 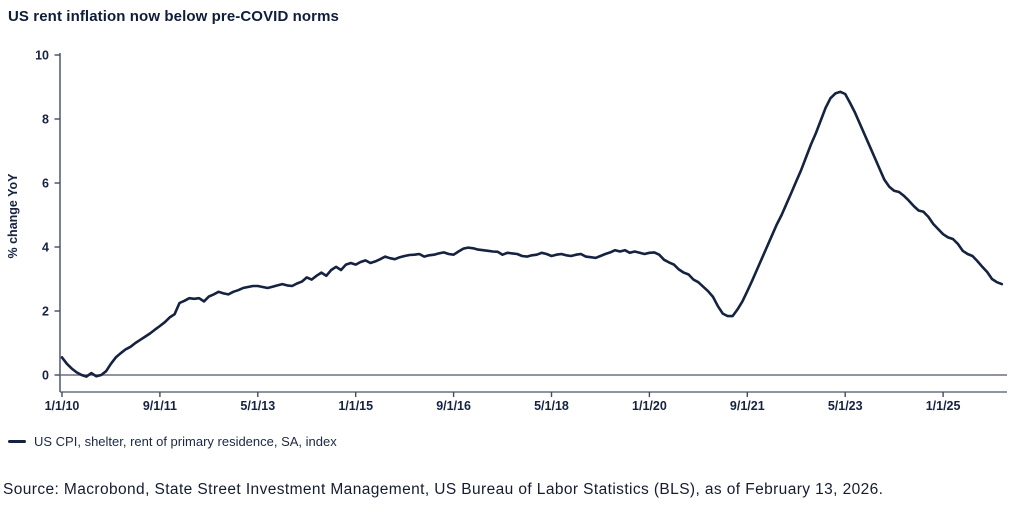 What do you see at coordinates (551, 406) in the screenshot?
I see `x-tick-label: 5/1/18` at bounding box center [551, 406].